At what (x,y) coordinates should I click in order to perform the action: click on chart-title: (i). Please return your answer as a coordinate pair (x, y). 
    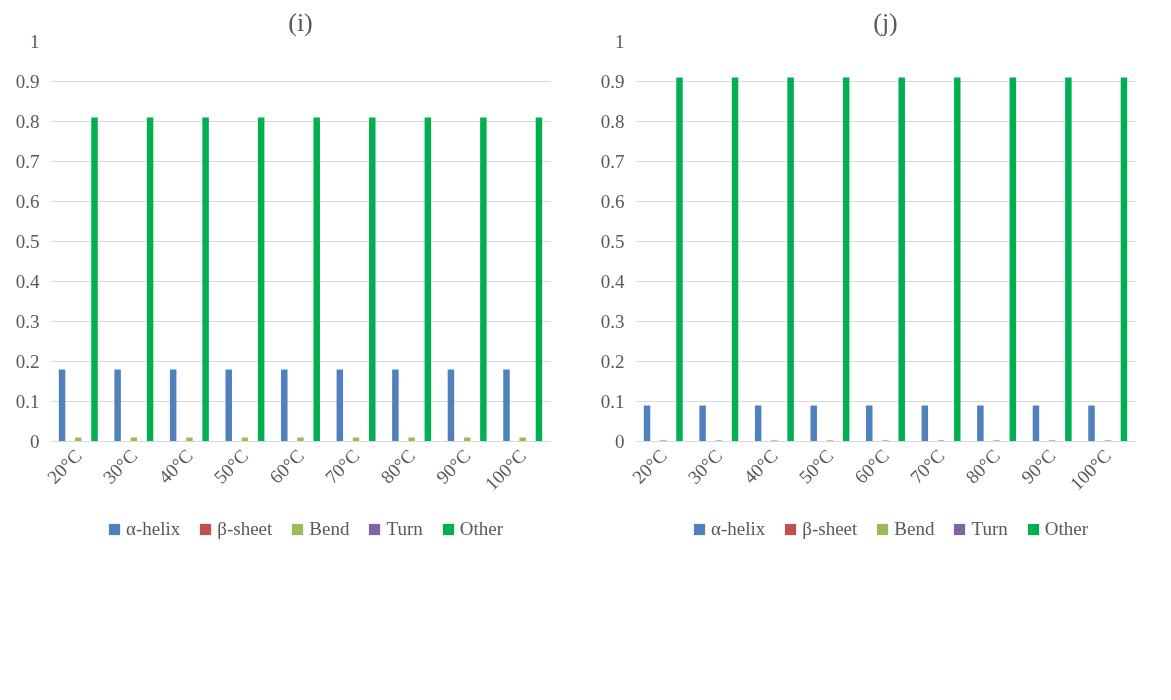
    Looking at the image, I should click on (300, 22).